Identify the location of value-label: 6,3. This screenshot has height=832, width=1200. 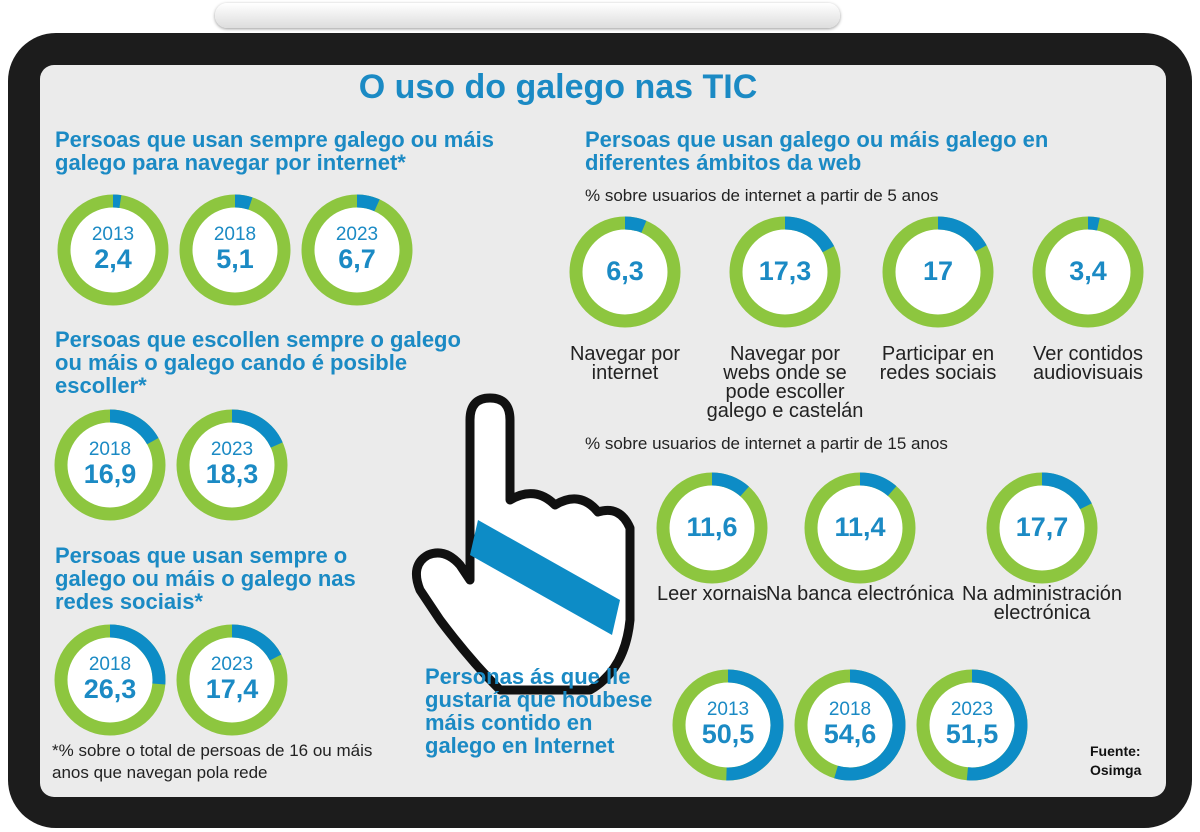
(625, 271).